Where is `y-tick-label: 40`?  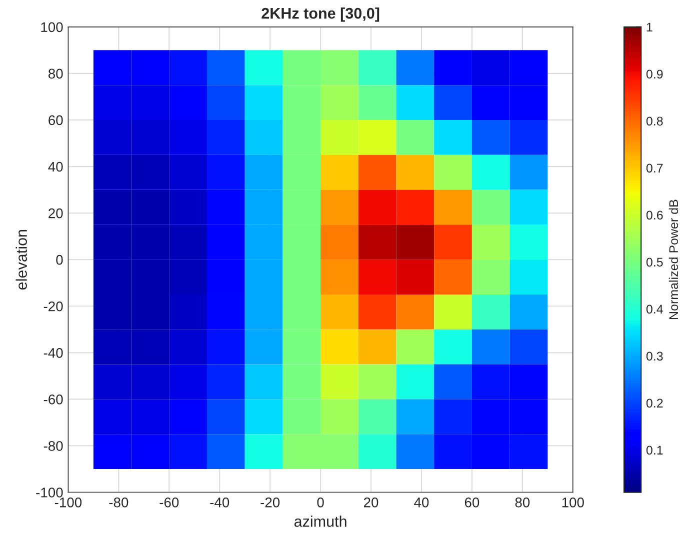 y-tick-label: 40 is located at coordinates (55, 167).